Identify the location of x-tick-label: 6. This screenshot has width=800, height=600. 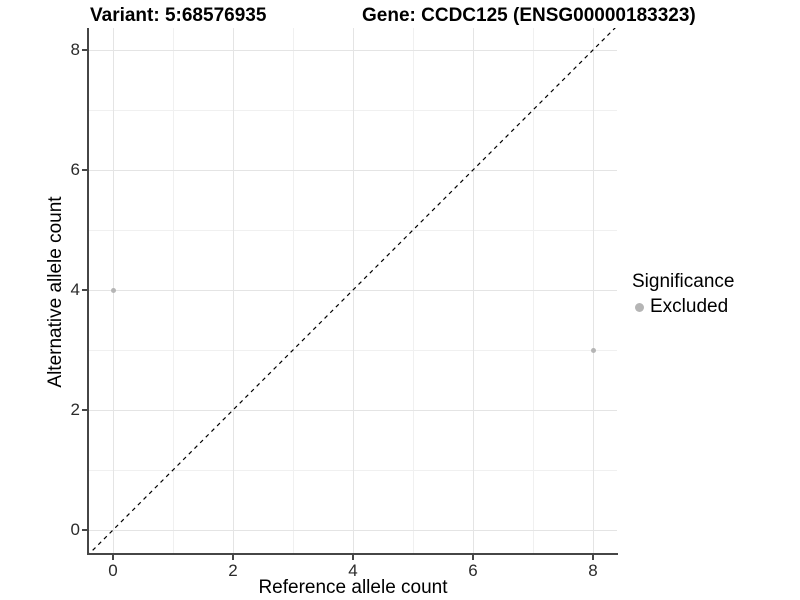
(473, 570).